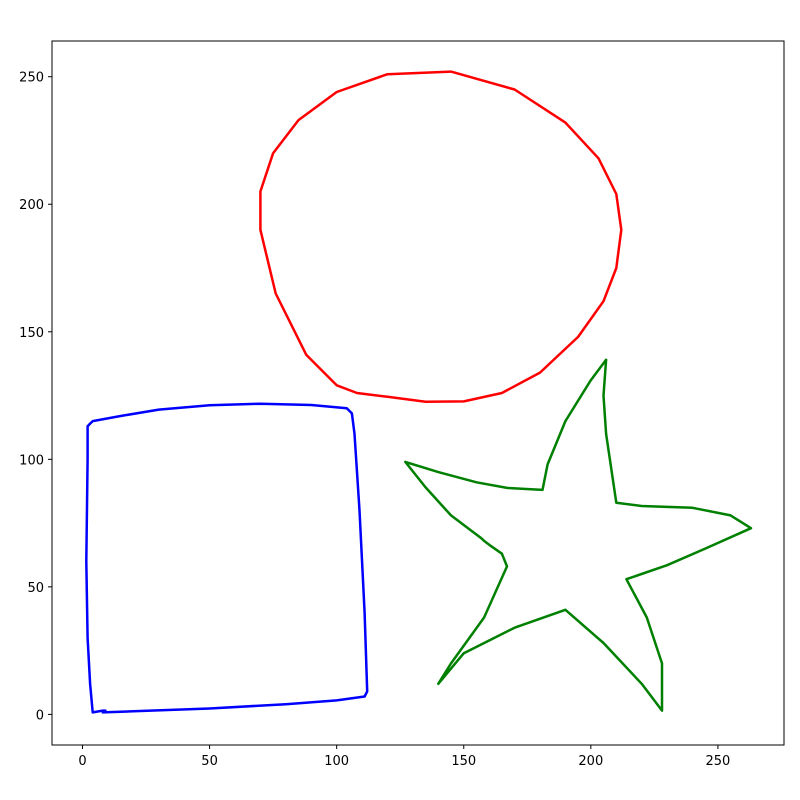 The height and width of the screenshot is (800, 800). I want to click on x-axis: 0 50 100 150 200 250, so click(404, 757).